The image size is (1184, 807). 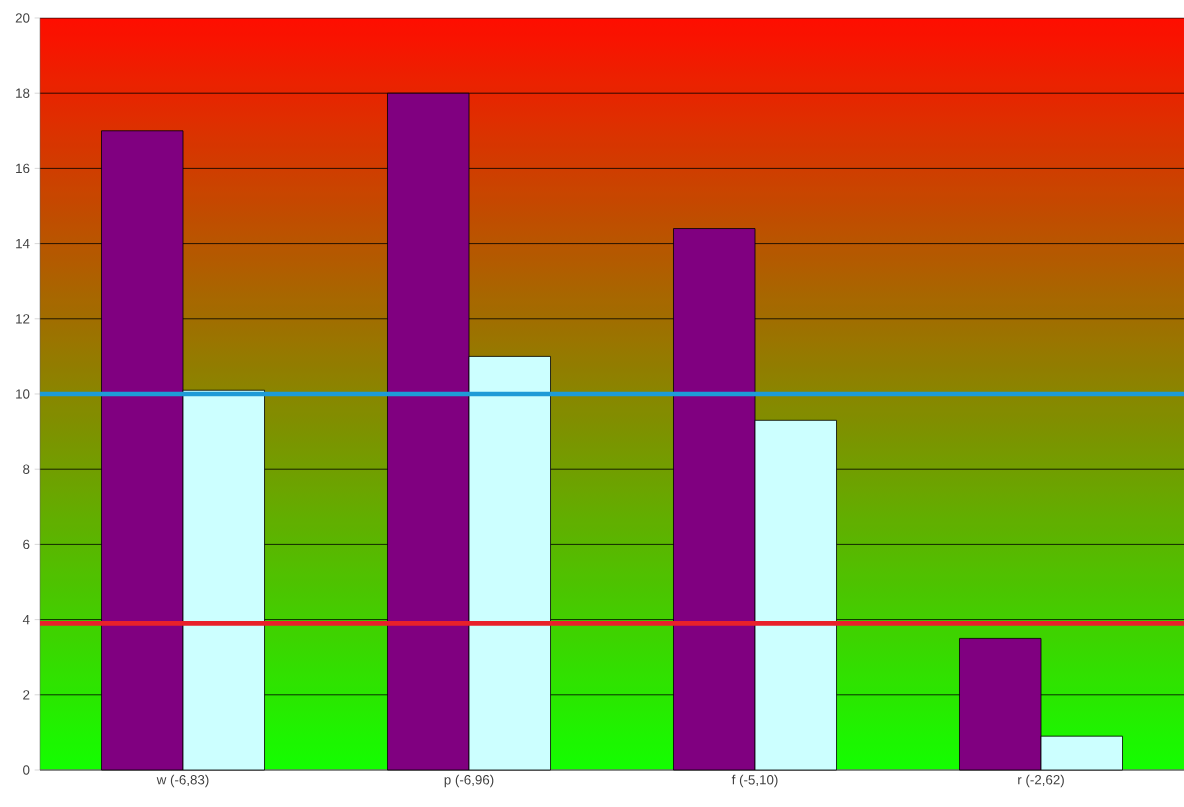 What do you see at coordinates (23, 244) in the screenshot?
I see `y-tick-label: 14` at bounding box center [23, 244].